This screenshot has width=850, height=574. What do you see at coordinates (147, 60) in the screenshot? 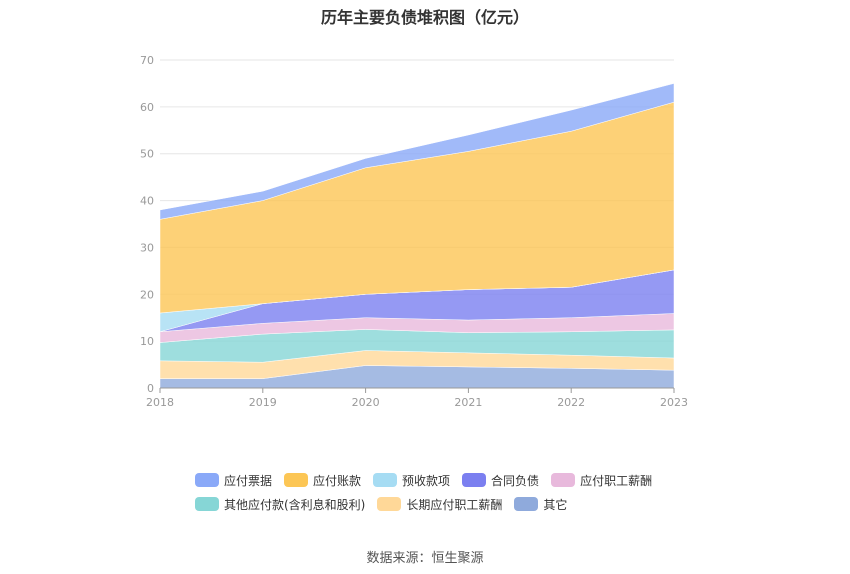
I see `y-tick-label: 70` at bounding box center [147, 60].